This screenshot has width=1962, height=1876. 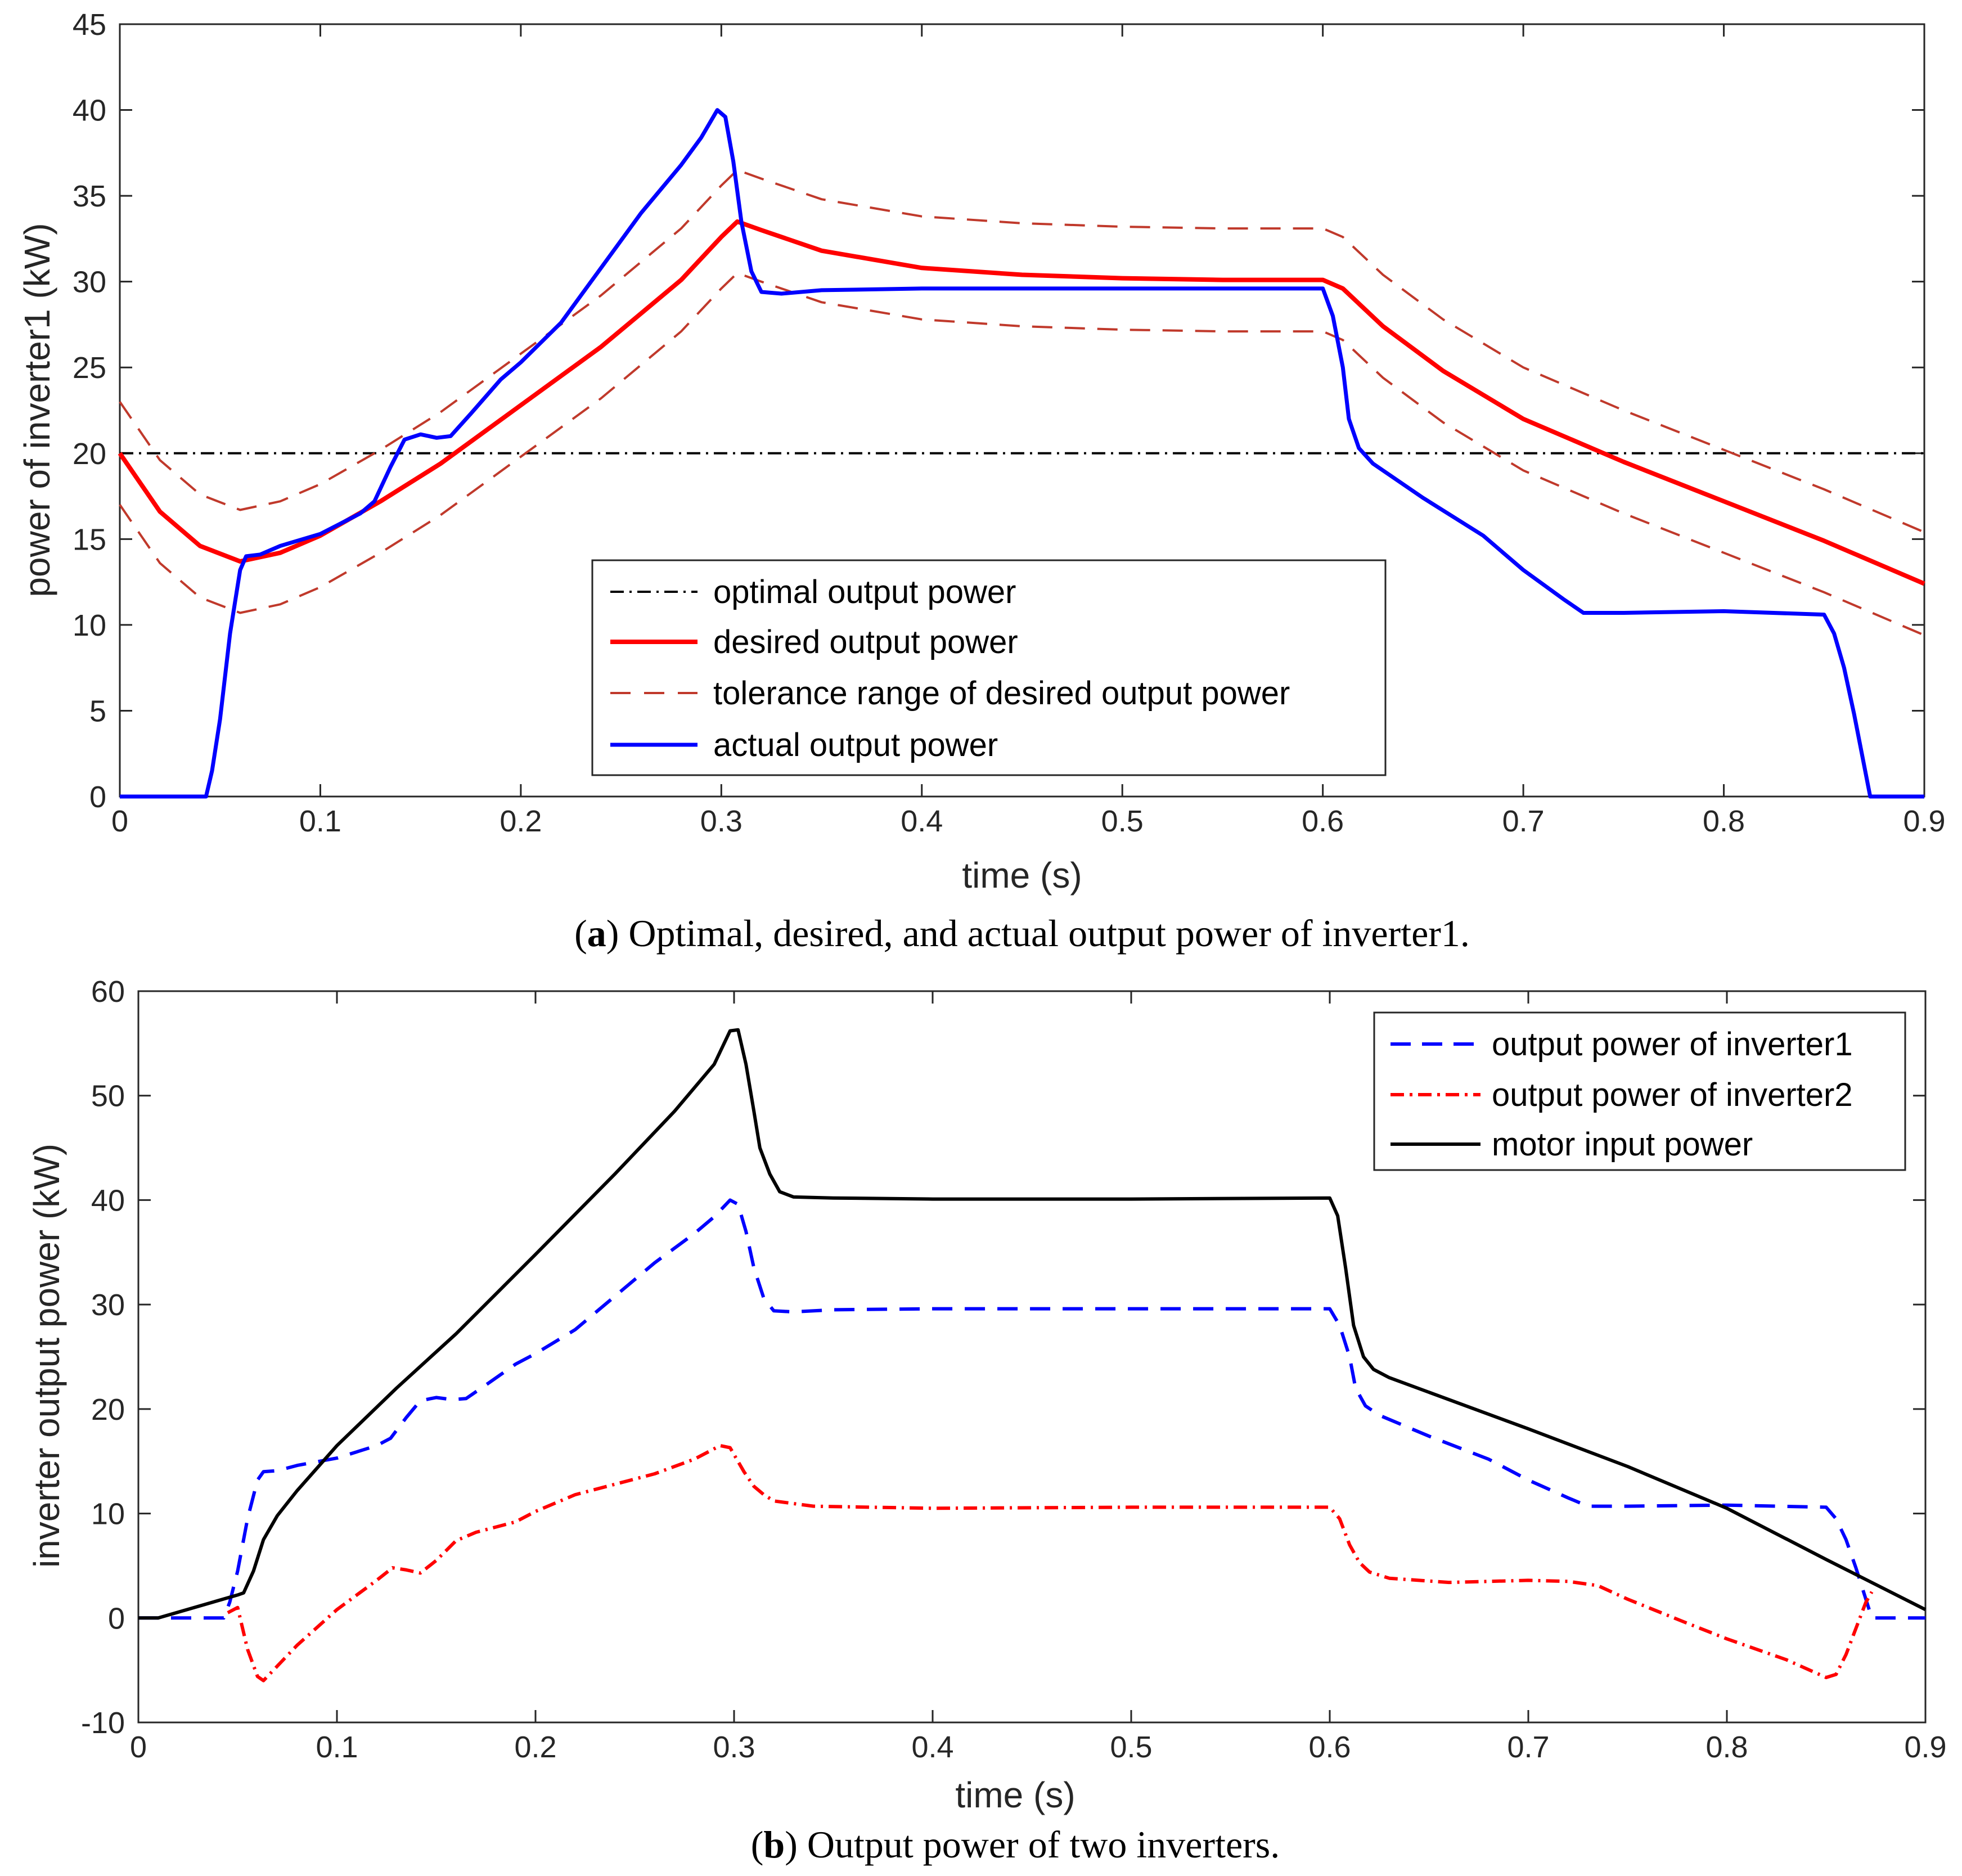 I want to click on legend-a-label-actual: actual output power, so click(x=855, y=745).